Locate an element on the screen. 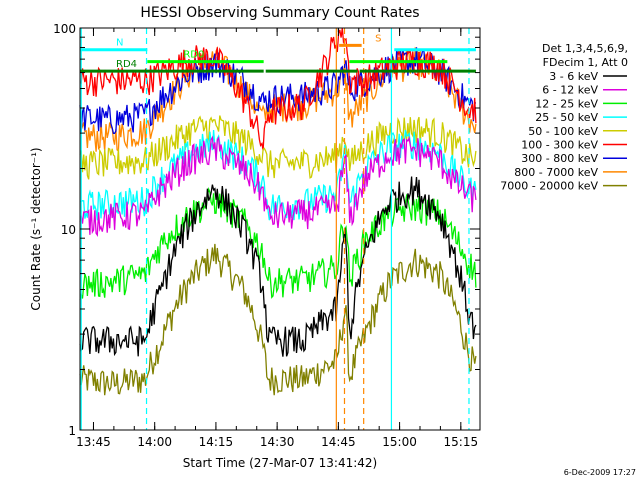  legend-item-label: 6 - 12 keV is located at coordinates (570, 90).